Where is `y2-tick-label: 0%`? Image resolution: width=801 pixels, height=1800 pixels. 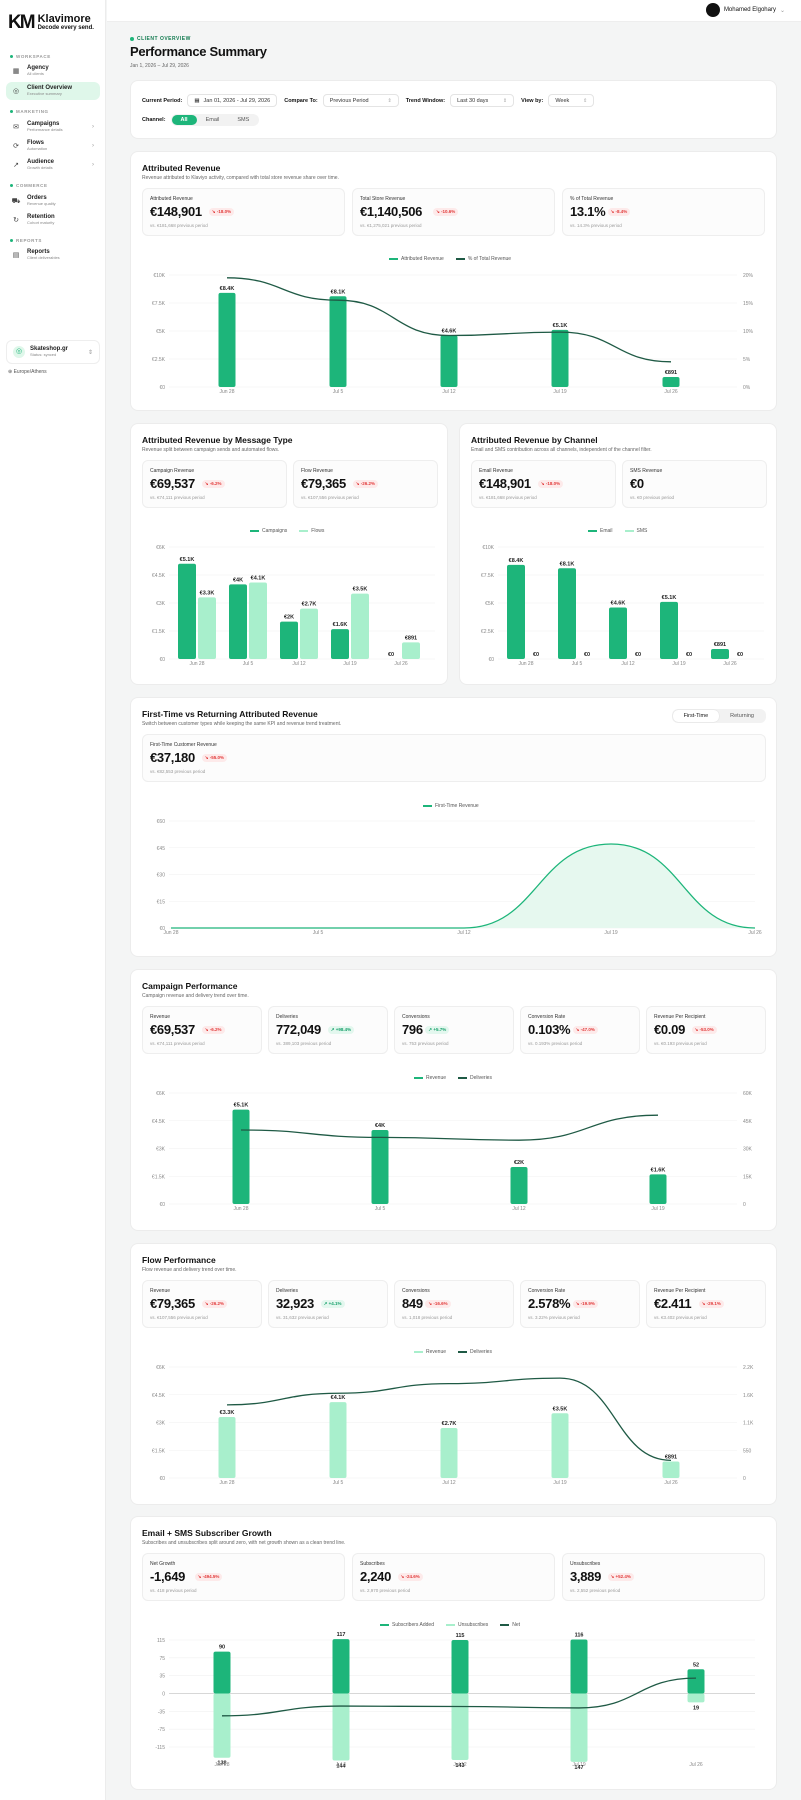
y2-tick-label: 0% is located at coordinates (747, 388).